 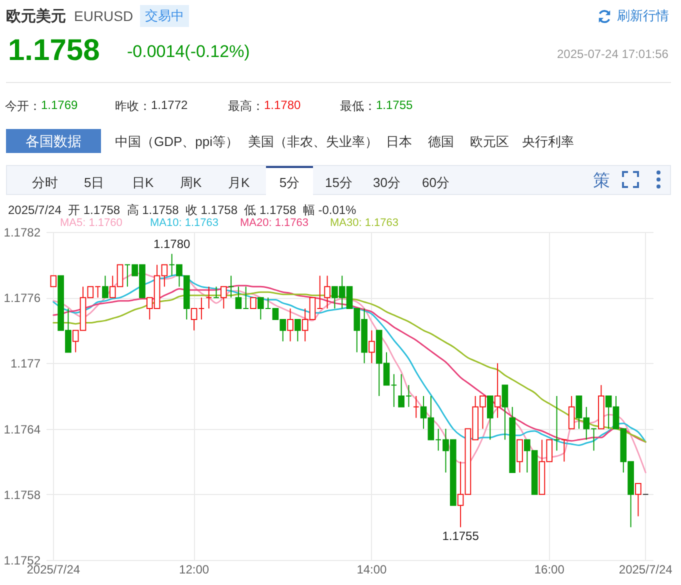 What do you see at coordinates (548, 142) in the screenshot?
I see `text: 央行利率` at bounding box center [548, 142].